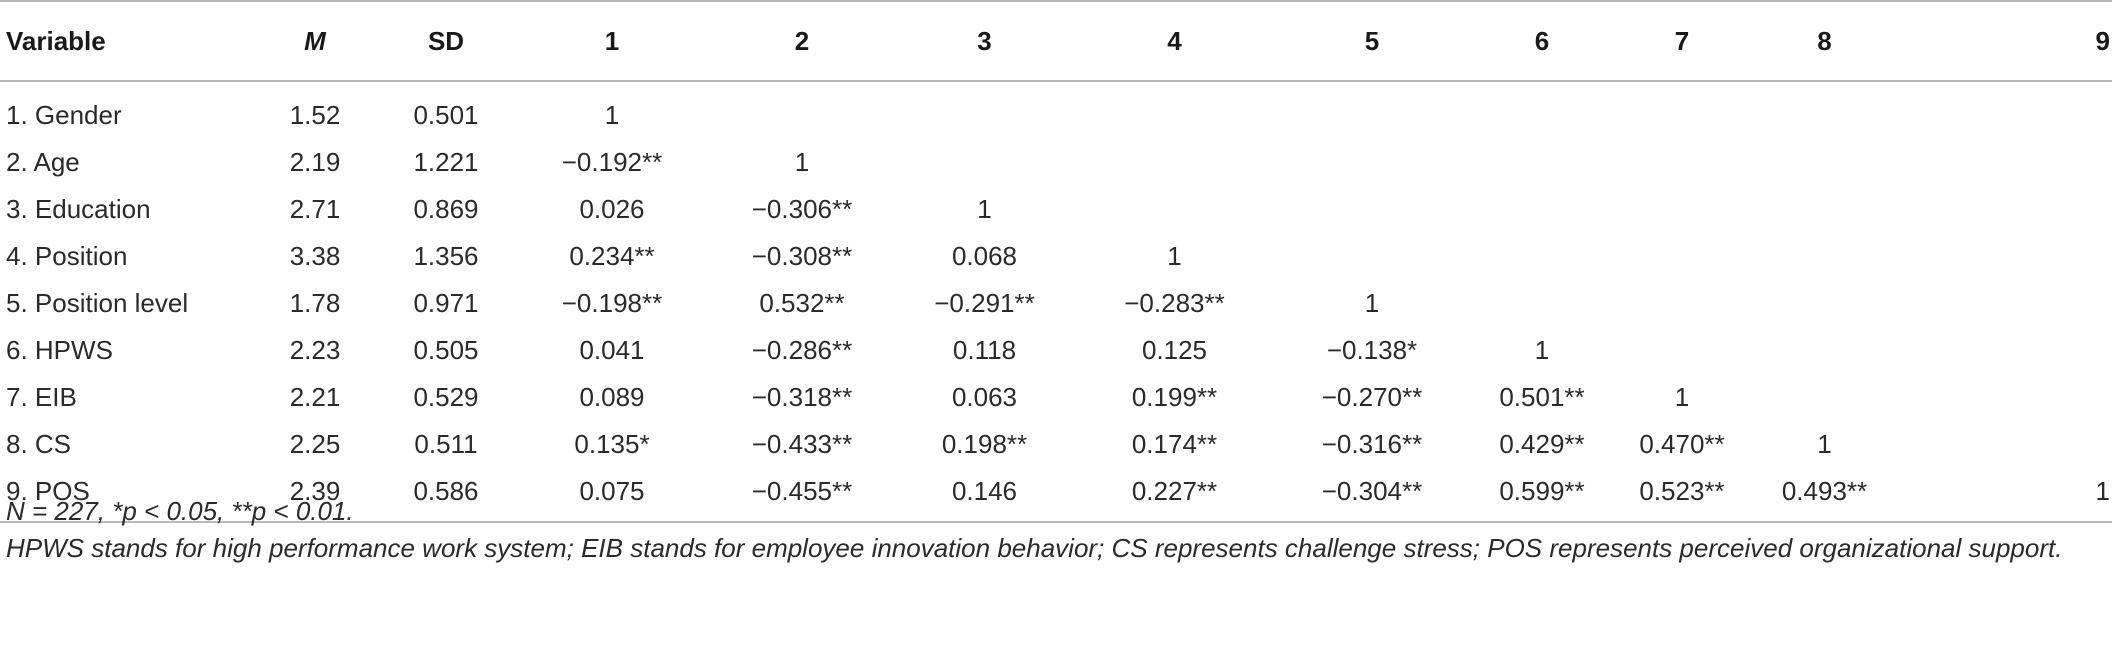 Image resolution: width=2118 pixels, height=650 pixels. I want to click on header-col-9: 9, so click(2004, 41).